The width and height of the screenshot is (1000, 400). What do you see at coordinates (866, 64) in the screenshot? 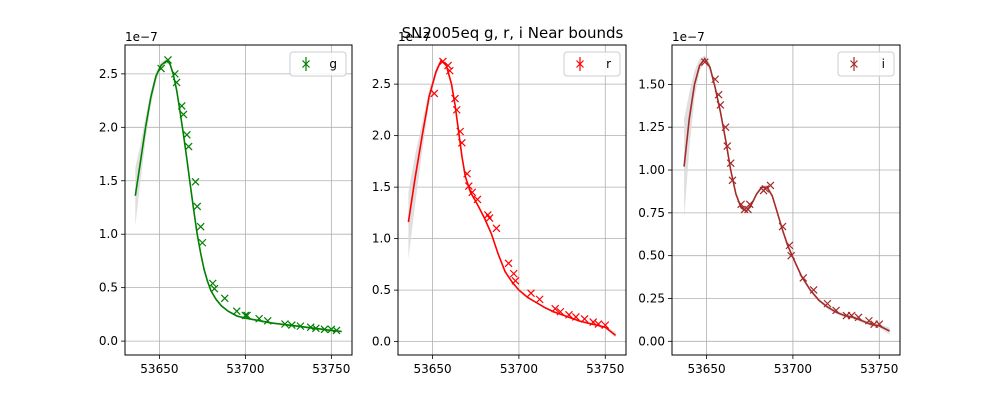
I see `legend-box` at bounding box center [866, 64].